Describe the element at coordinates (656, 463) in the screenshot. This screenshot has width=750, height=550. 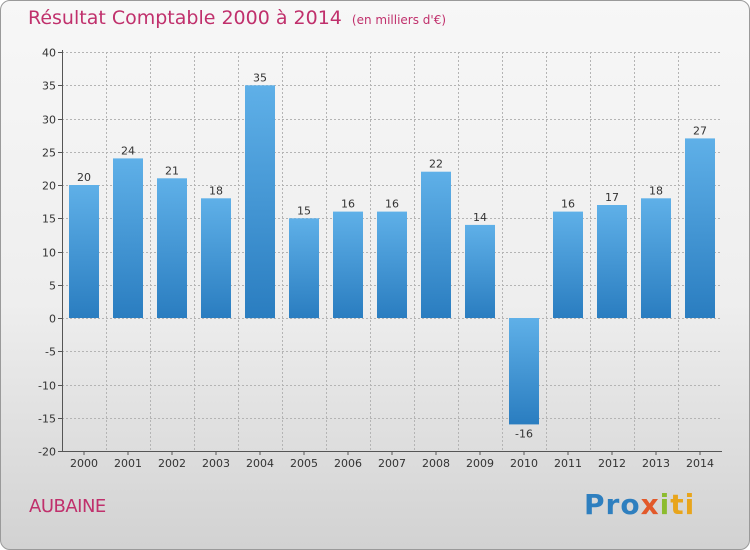
I see `x-tick-label: 2013` at that location.